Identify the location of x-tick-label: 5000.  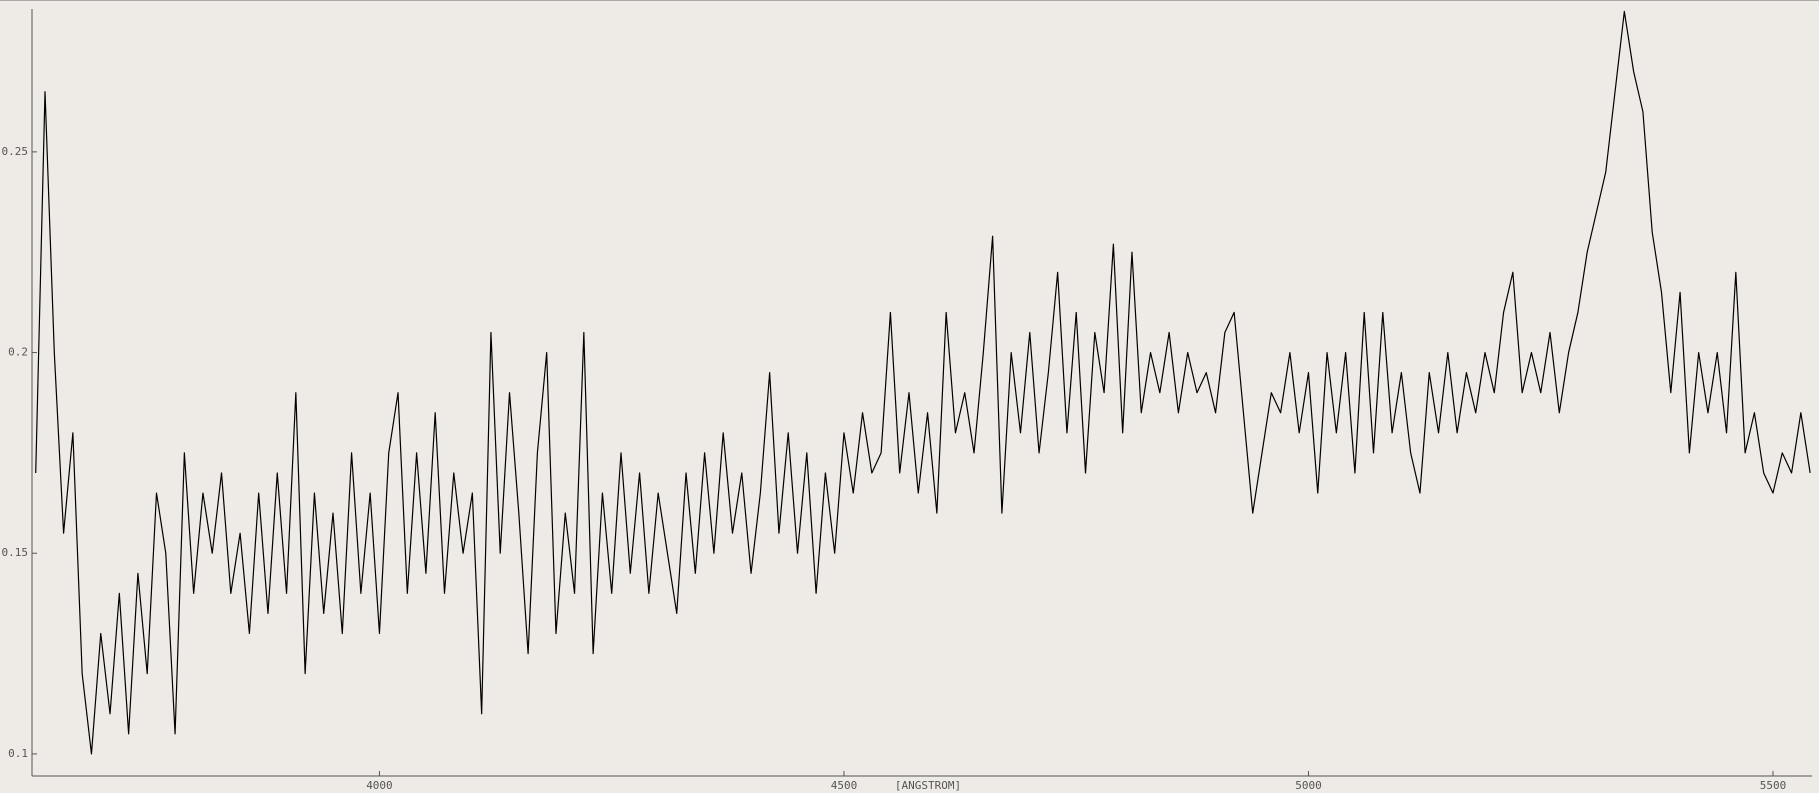
(1308, 785).